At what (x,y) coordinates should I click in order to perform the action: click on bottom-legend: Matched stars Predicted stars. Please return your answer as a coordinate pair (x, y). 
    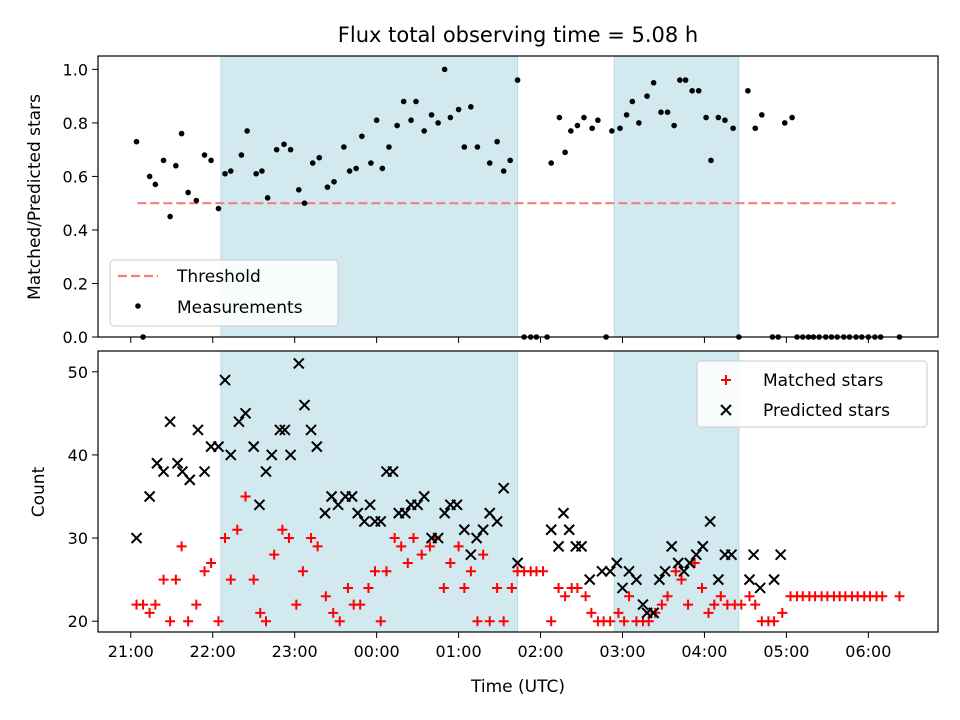
    Looking at the image, I should click on (812, 394).